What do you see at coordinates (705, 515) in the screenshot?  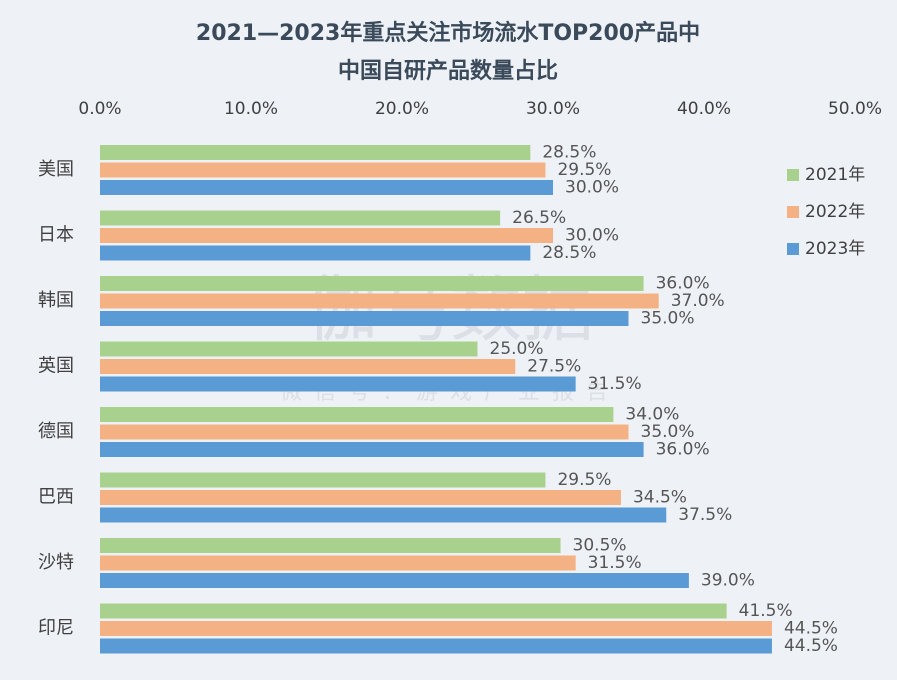 I see `value-label: 37.5%` at bounding box center [705, 515].